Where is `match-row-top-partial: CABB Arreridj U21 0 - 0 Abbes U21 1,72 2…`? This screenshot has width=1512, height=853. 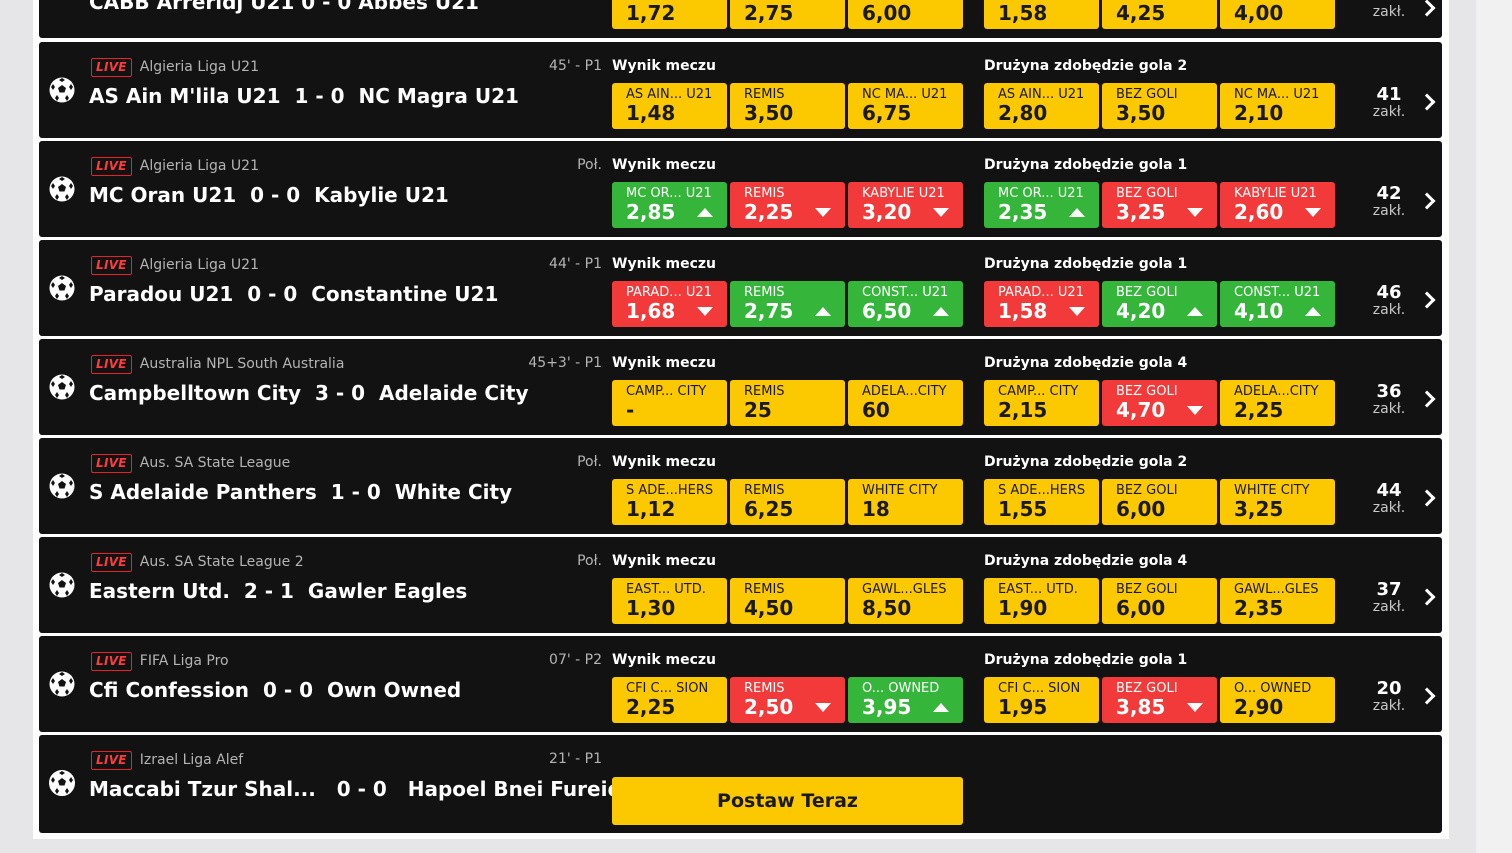 match-row-top-partial: CABB Arreridj U21 0 - 0 Abbes U21 1,72 2… is located at coordinates (740, 19).